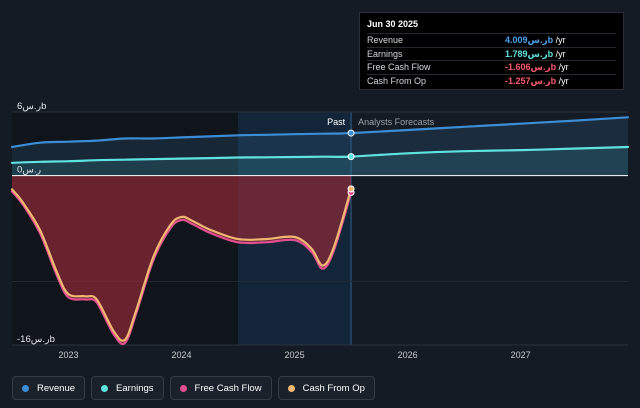  What do you see at coordinates (336, 122) in the screenshot?
I see `past-label: Past` at bounding box center [336, 122].